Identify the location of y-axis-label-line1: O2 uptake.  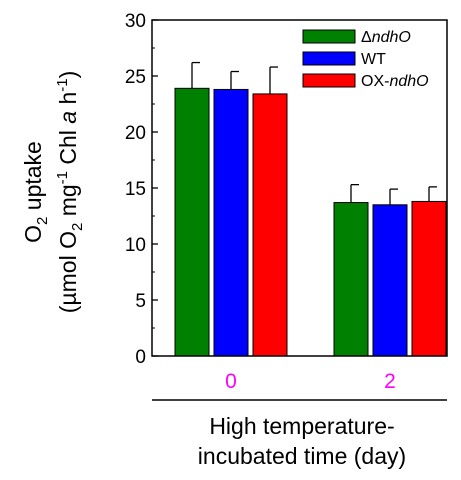
(35, 192).